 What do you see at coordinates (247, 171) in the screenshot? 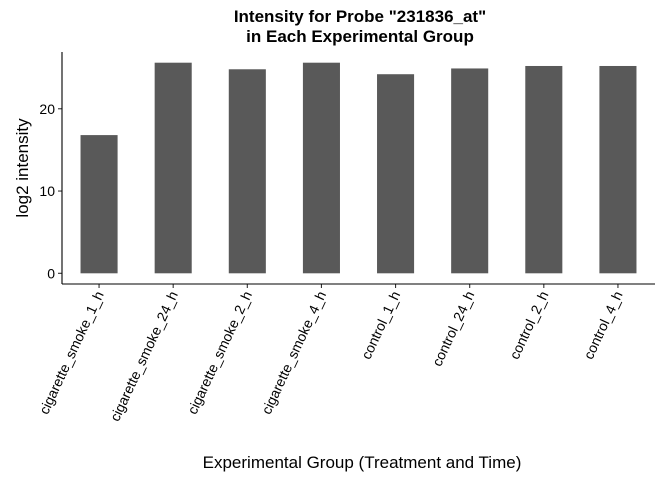
I see `bar-cigarette_smoke_2_h` at bounding box center [247, 171].